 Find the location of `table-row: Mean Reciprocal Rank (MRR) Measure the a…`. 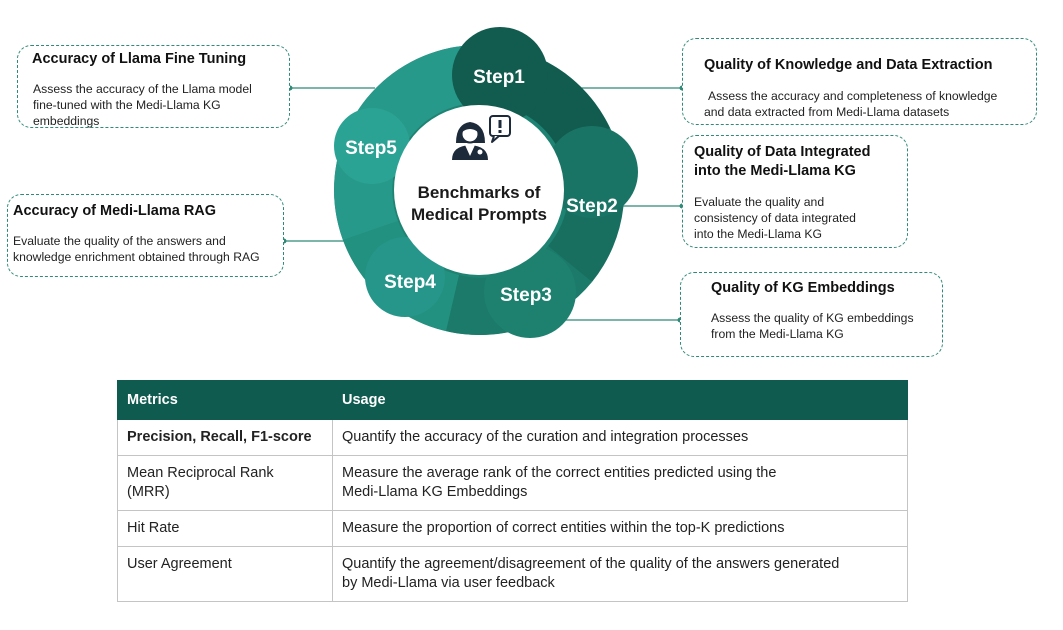

table-row: Mean Reciprocal Rank (MRR) Measure the a… is located at coordinates (512, 483).